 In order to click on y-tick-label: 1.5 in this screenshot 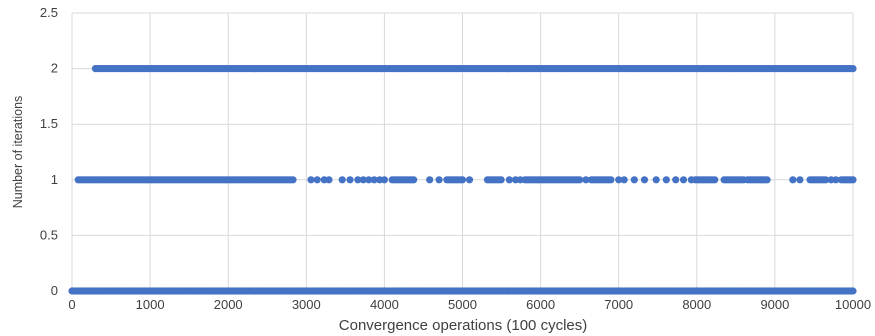, I will do `click(49, 123)`.